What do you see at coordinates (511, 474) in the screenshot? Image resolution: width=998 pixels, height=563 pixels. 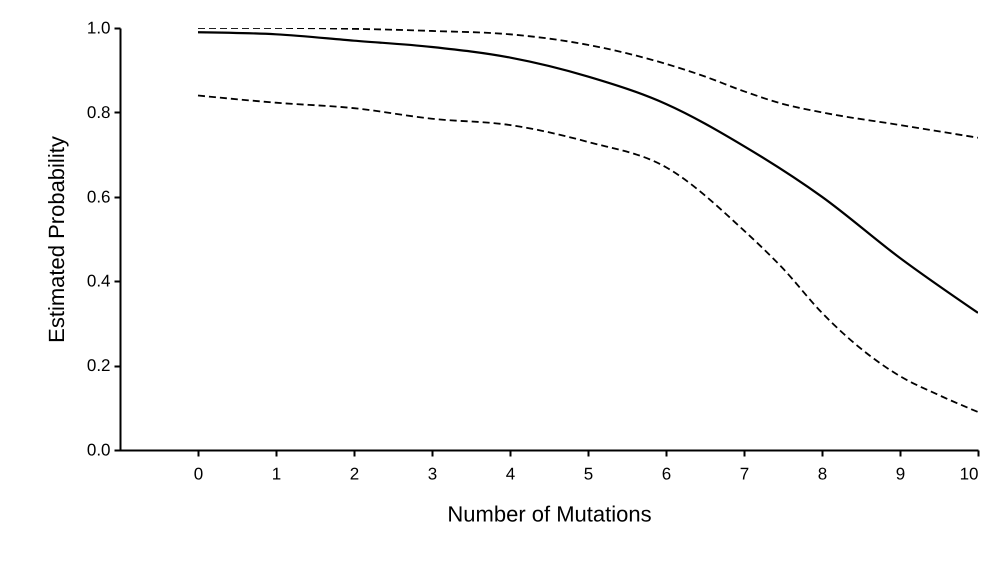 I see `x-tick-label: 4` at bounding box center [511, 474].